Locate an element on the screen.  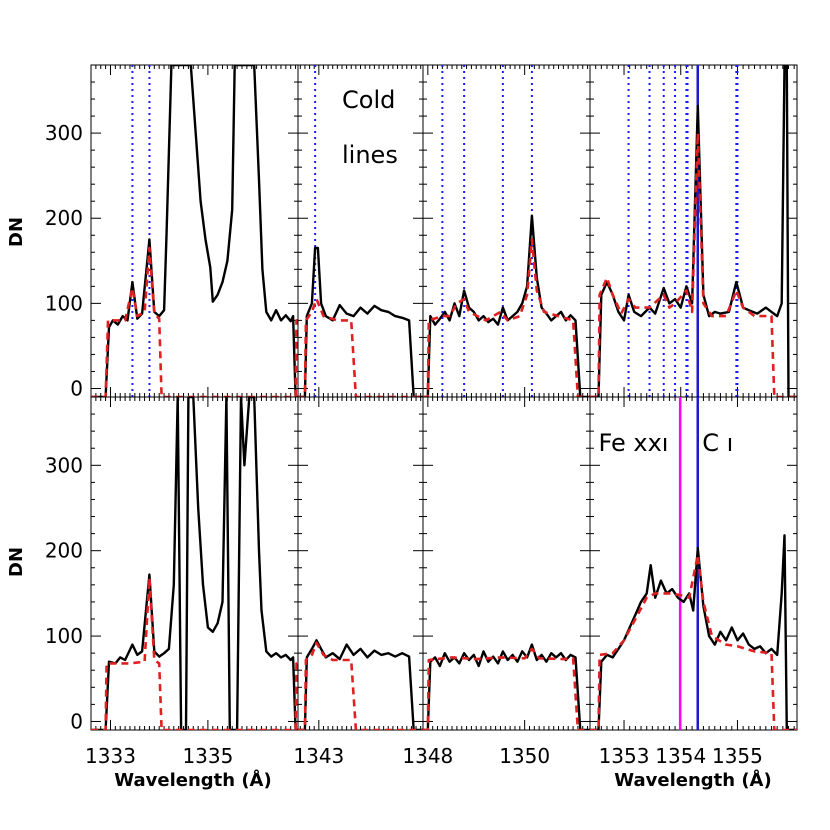
panel-row2-win3: 1348 1350 is located at coordinates (496, 582).